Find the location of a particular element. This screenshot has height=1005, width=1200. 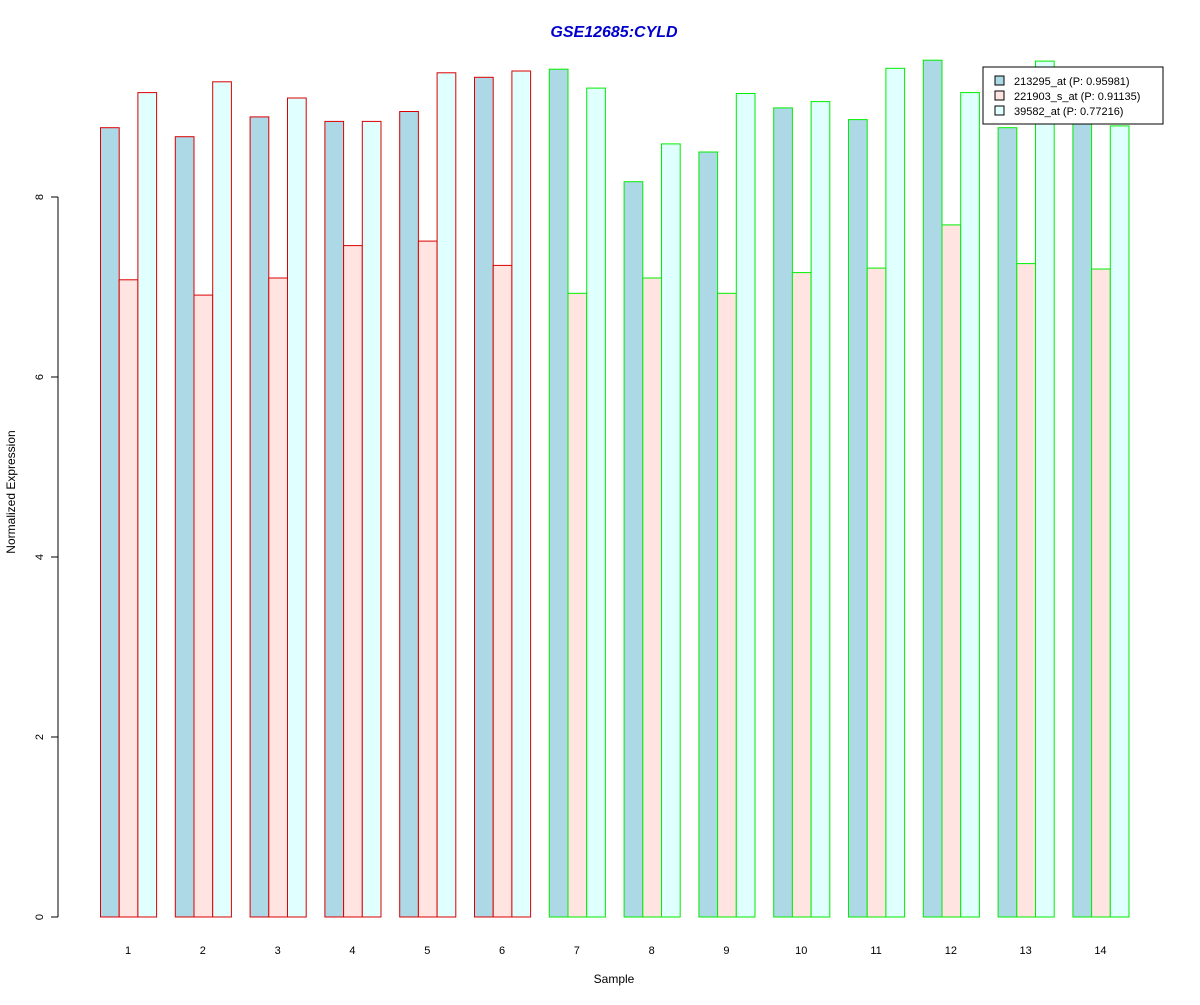

x-tick-label: 7 is located at coordinates (577, 951).